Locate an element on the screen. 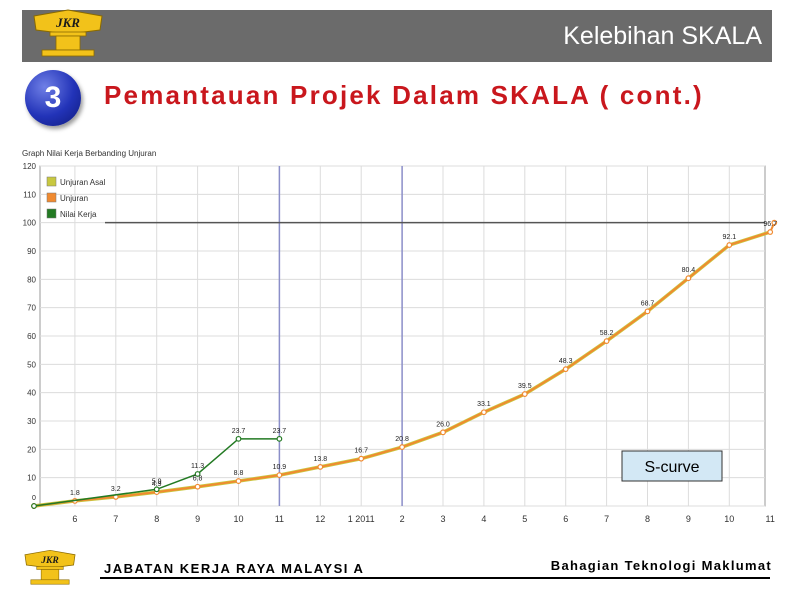 The width and height of the screenshot is (800, 600). chart-title: Graph Nilai Kerja Berbanding Unjuran is located at coordinates (89, 153).